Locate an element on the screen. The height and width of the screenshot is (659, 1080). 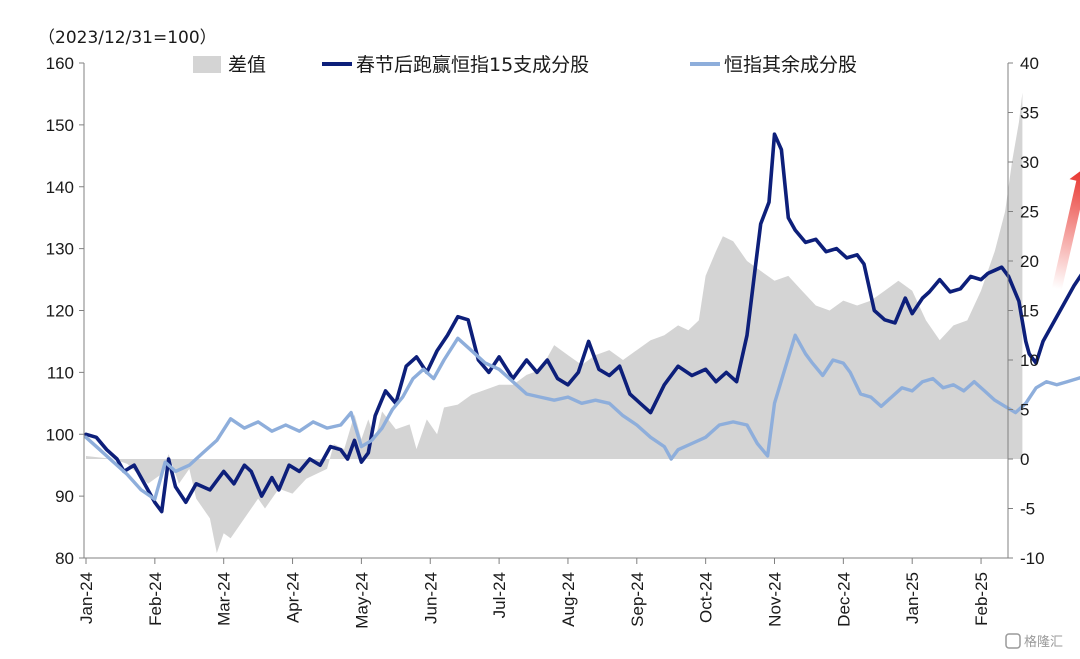
x-tick-label: May-24 is located at coordinates (361, 600).